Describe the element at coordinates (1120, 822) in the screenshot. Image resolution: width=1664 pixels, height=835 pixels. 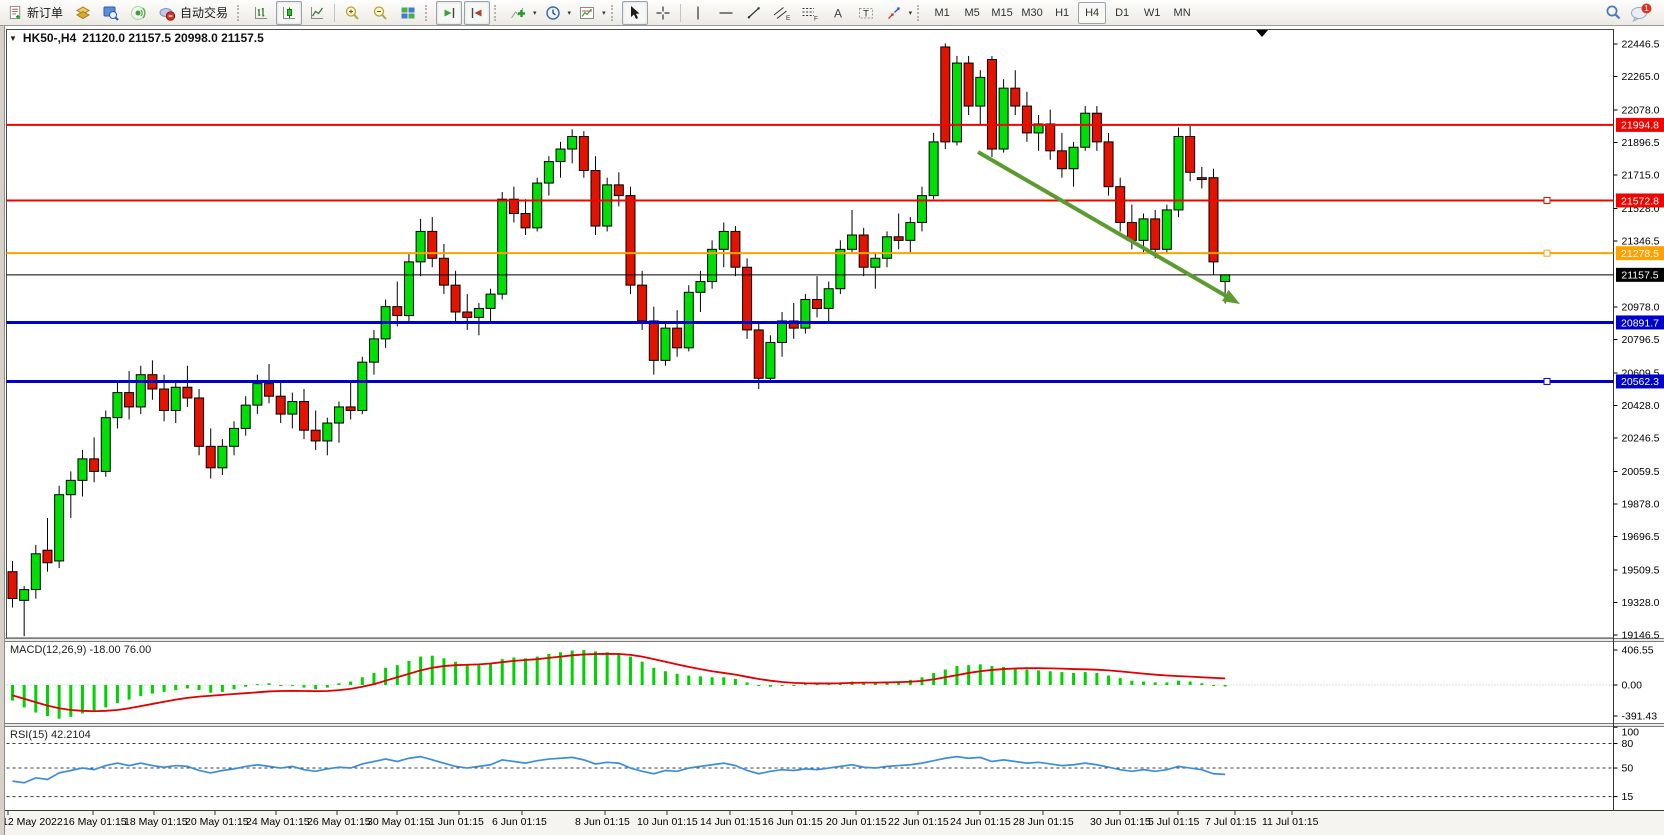
I see `svg-text: 30 Jun 01:15` at that location.